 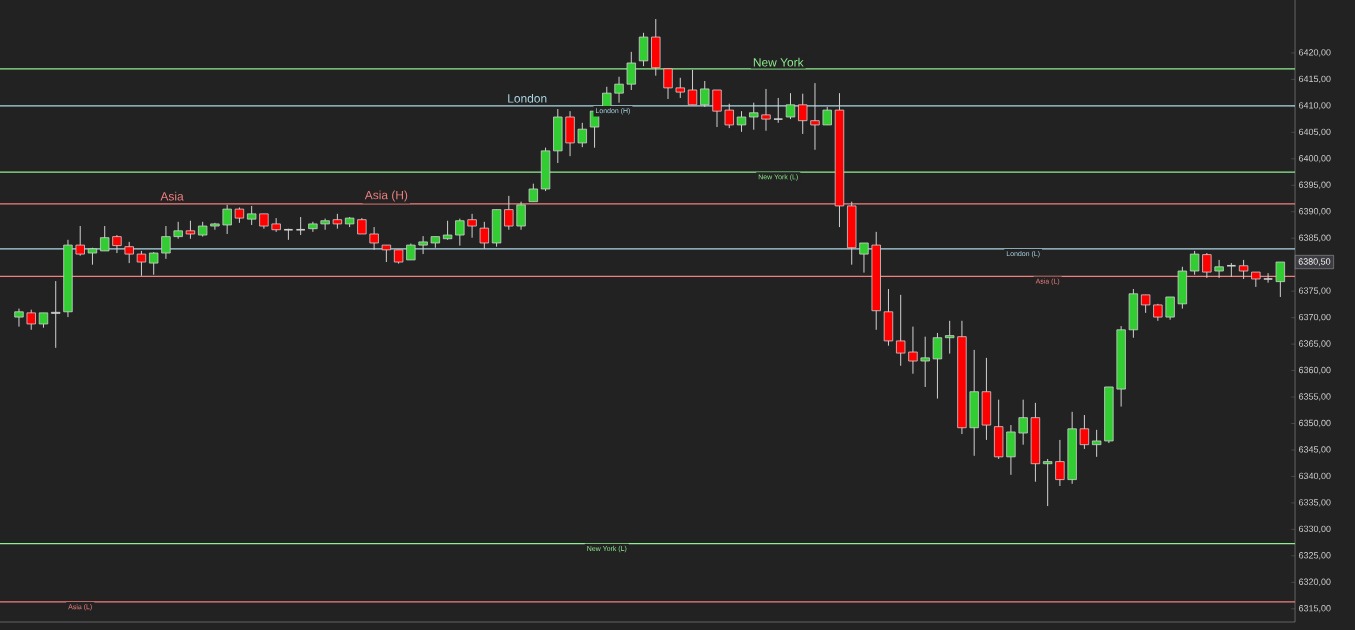 I want to click on y-tick-label: 6330,00, so click(x=1315, y=529).